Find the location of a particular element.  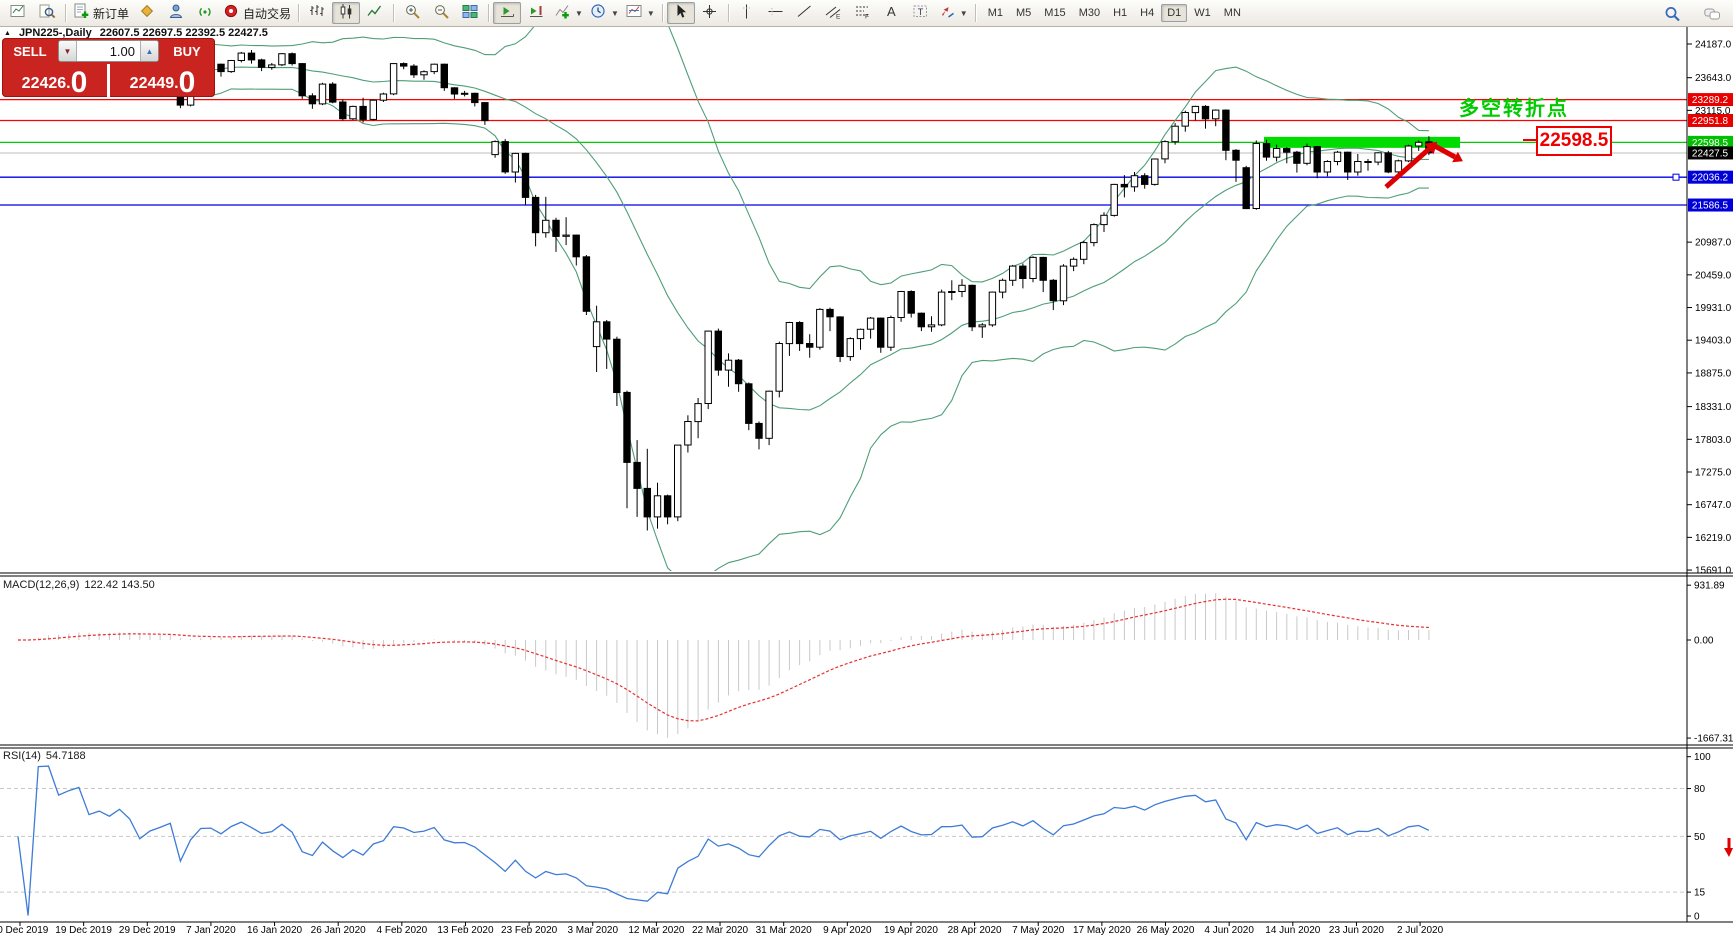

volume-decrease-button: ▼ is located at coordinates (68, 51).